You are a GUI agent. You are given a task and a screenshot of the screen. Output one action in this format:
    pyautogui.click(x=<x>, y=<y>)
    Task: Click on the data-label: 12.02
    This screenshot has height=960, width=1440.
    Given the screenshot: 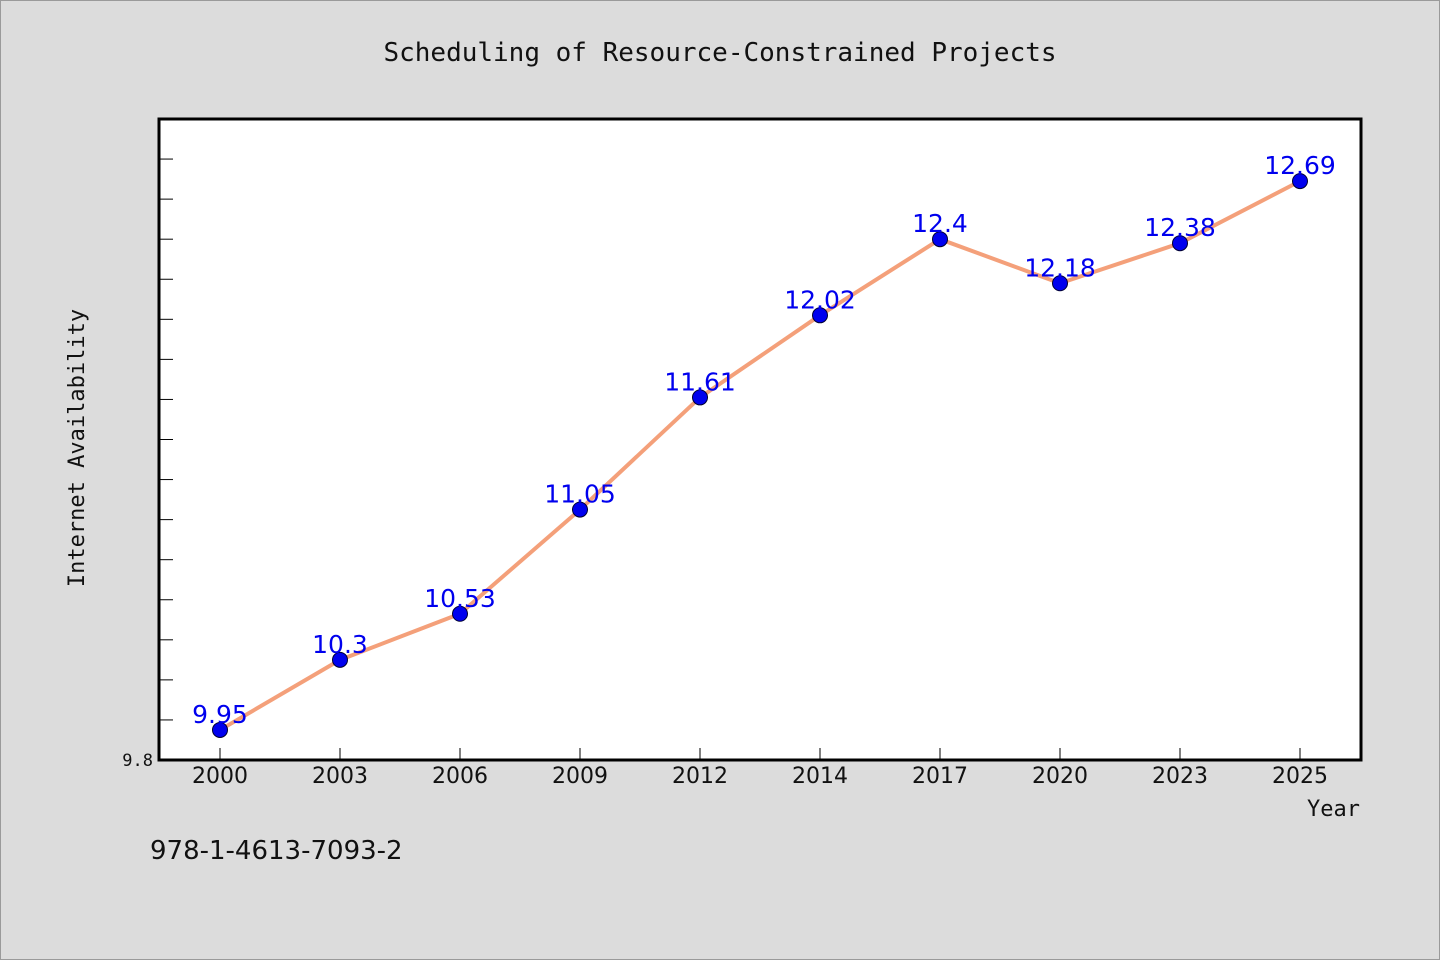 What is the action you would take?
    pyautogui.click(x=820, y=299)
    